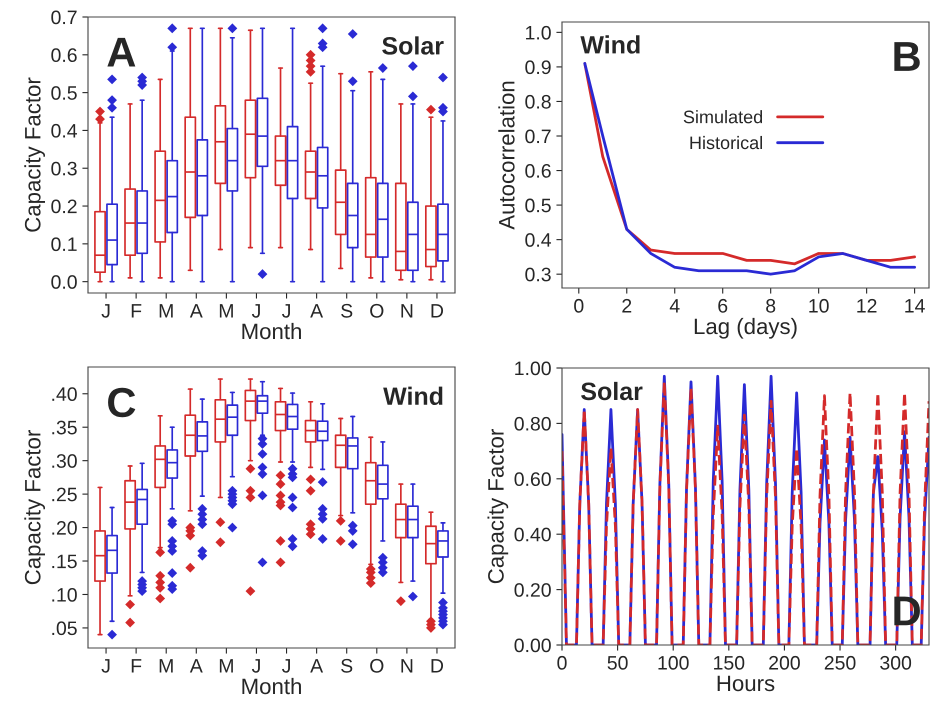 This screenshot has height=702, width=930. What do you see at coordinates (538, 33) in the screenshot?
I see `y-tick-label: 1.0` at bounding box center [538, 33].